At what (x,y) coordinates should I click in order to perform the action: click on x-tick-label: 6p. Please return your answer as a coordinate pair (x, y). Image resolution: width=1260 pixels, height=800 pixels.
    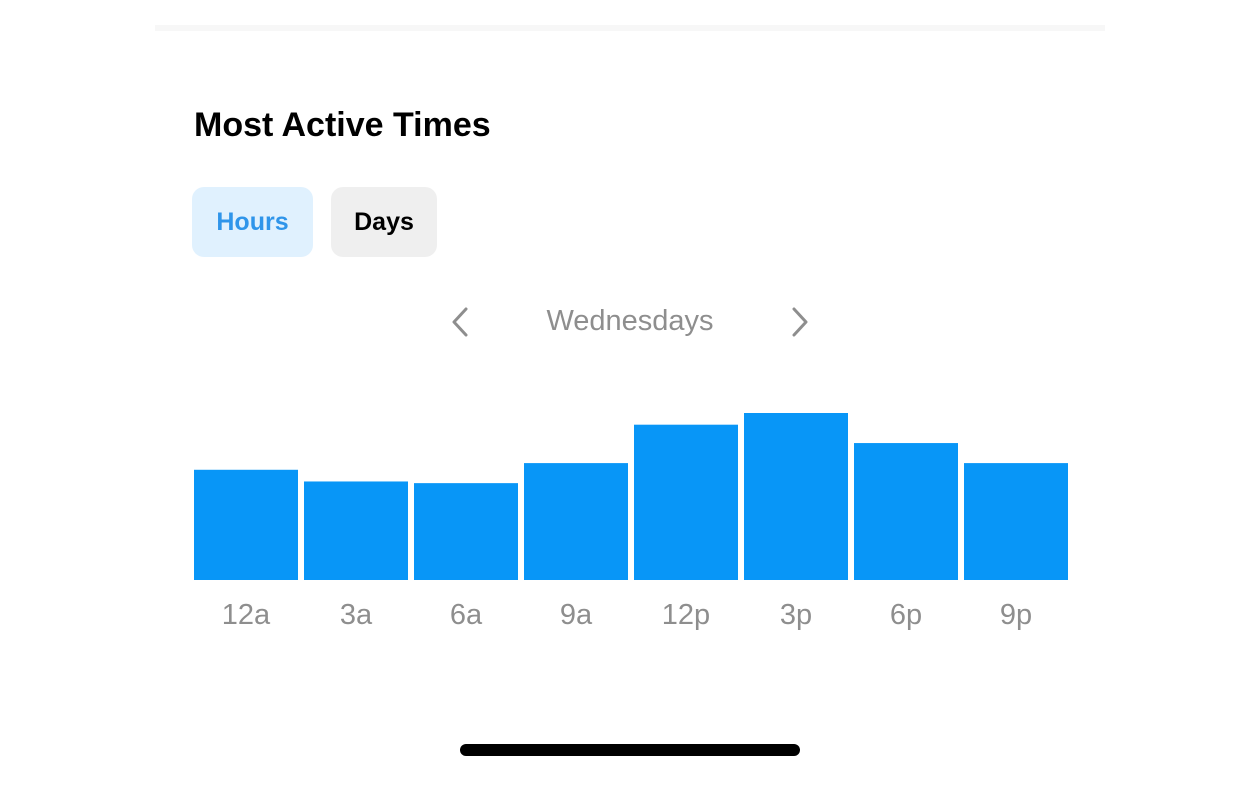
    Looking at the image, I should click on (906, 615).